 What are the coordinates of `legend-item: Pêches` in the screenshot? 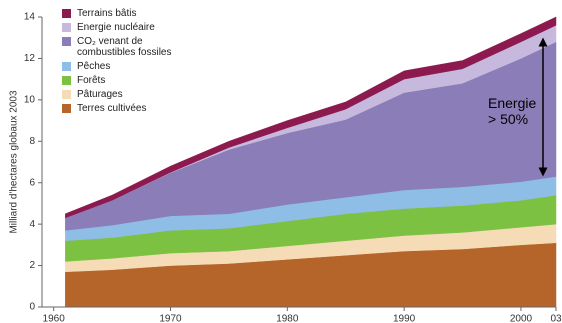 It's located at (132, 66).